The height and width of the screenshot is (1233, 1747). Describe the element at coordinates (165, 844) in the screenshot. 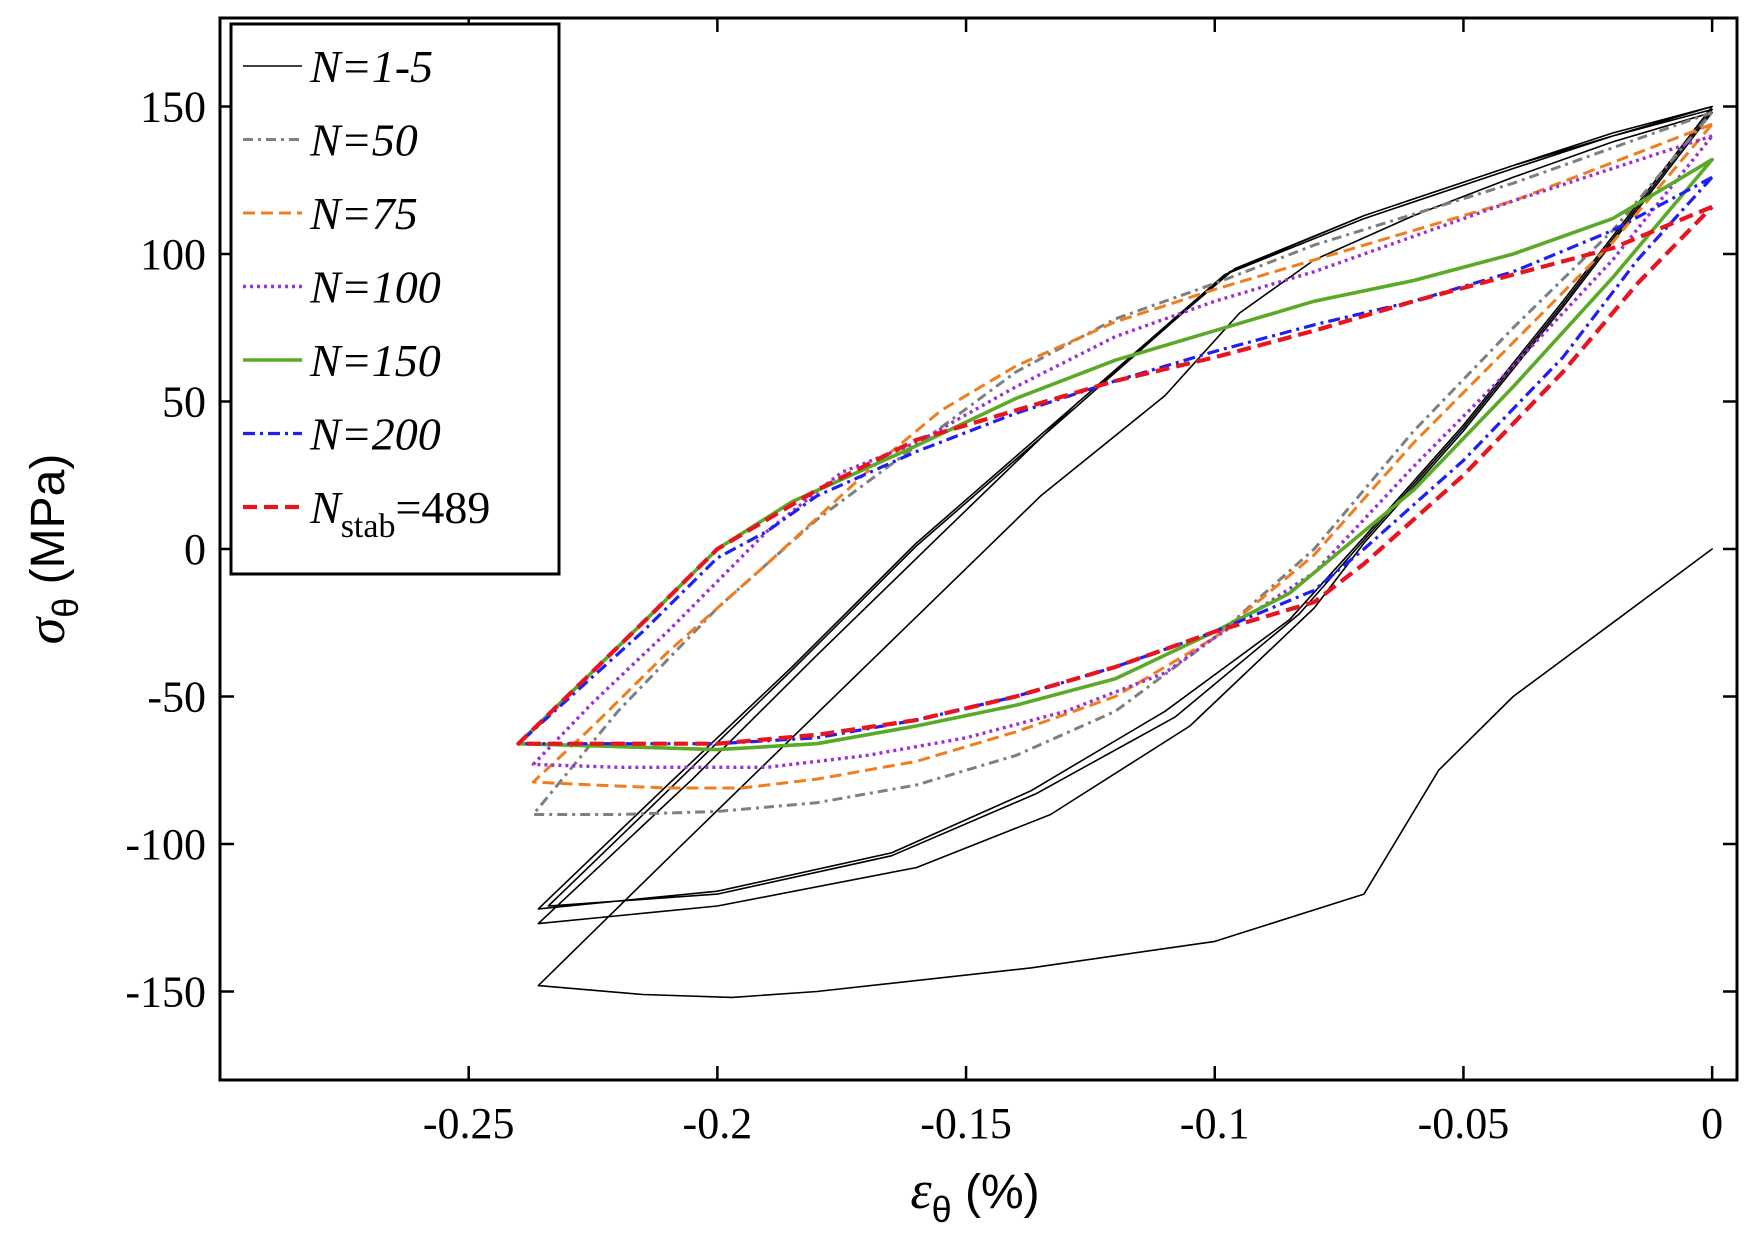

I see `y-tick-label: -100` at that location.